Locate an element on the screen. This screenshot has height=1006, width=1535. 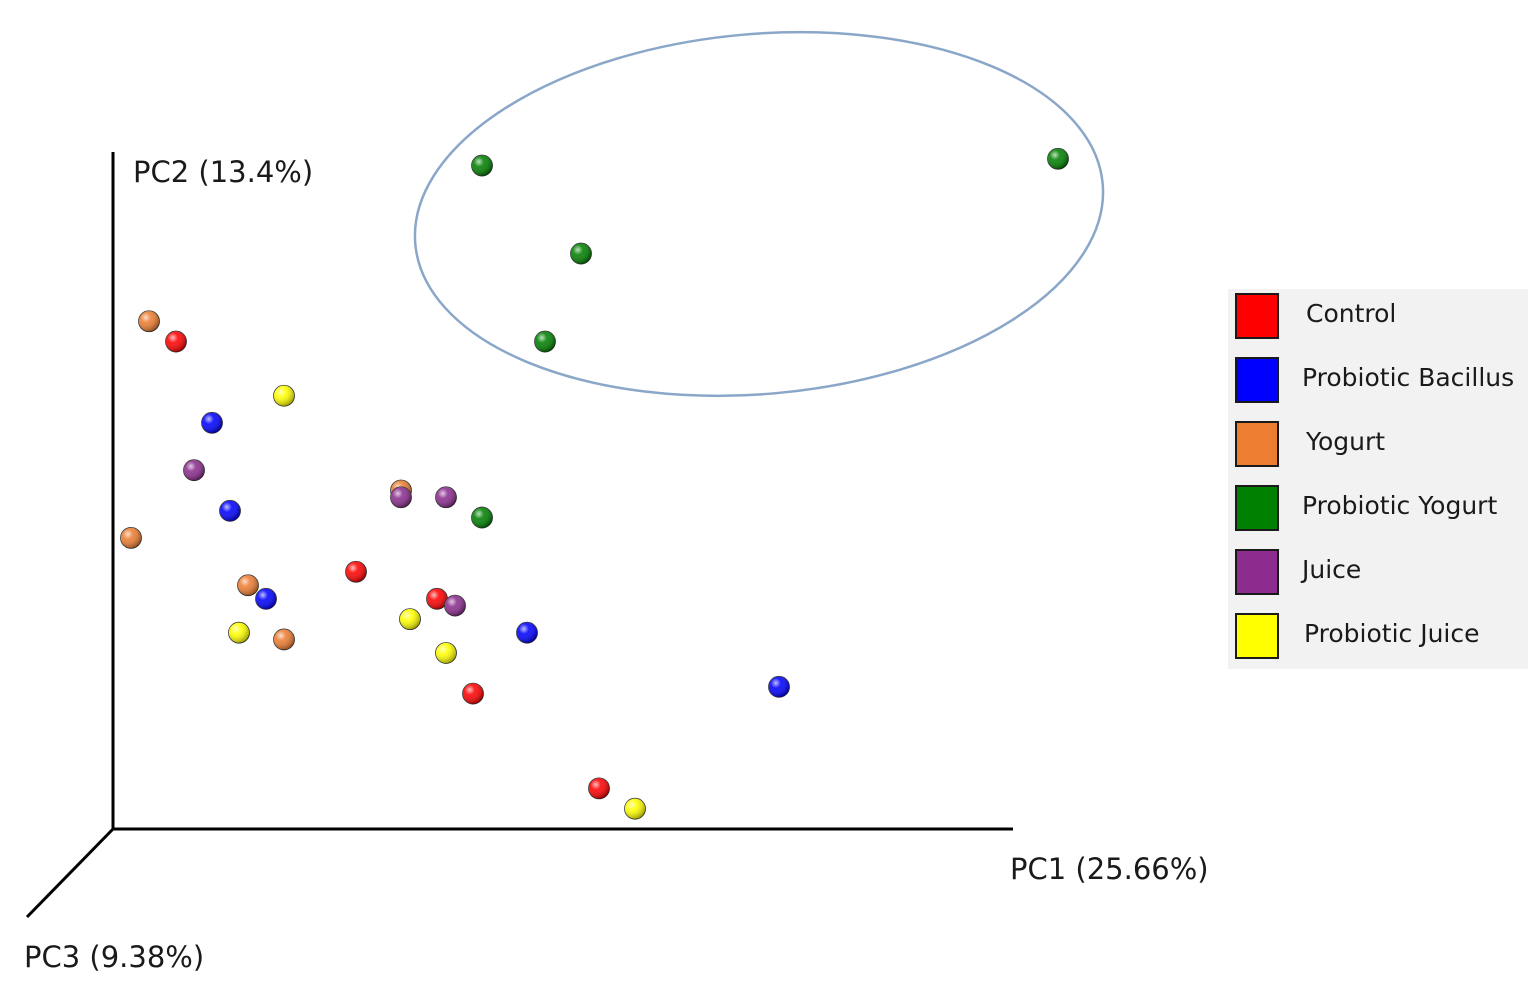
legend-label: Probiotic Juice is located at coordinates (1392, 633).